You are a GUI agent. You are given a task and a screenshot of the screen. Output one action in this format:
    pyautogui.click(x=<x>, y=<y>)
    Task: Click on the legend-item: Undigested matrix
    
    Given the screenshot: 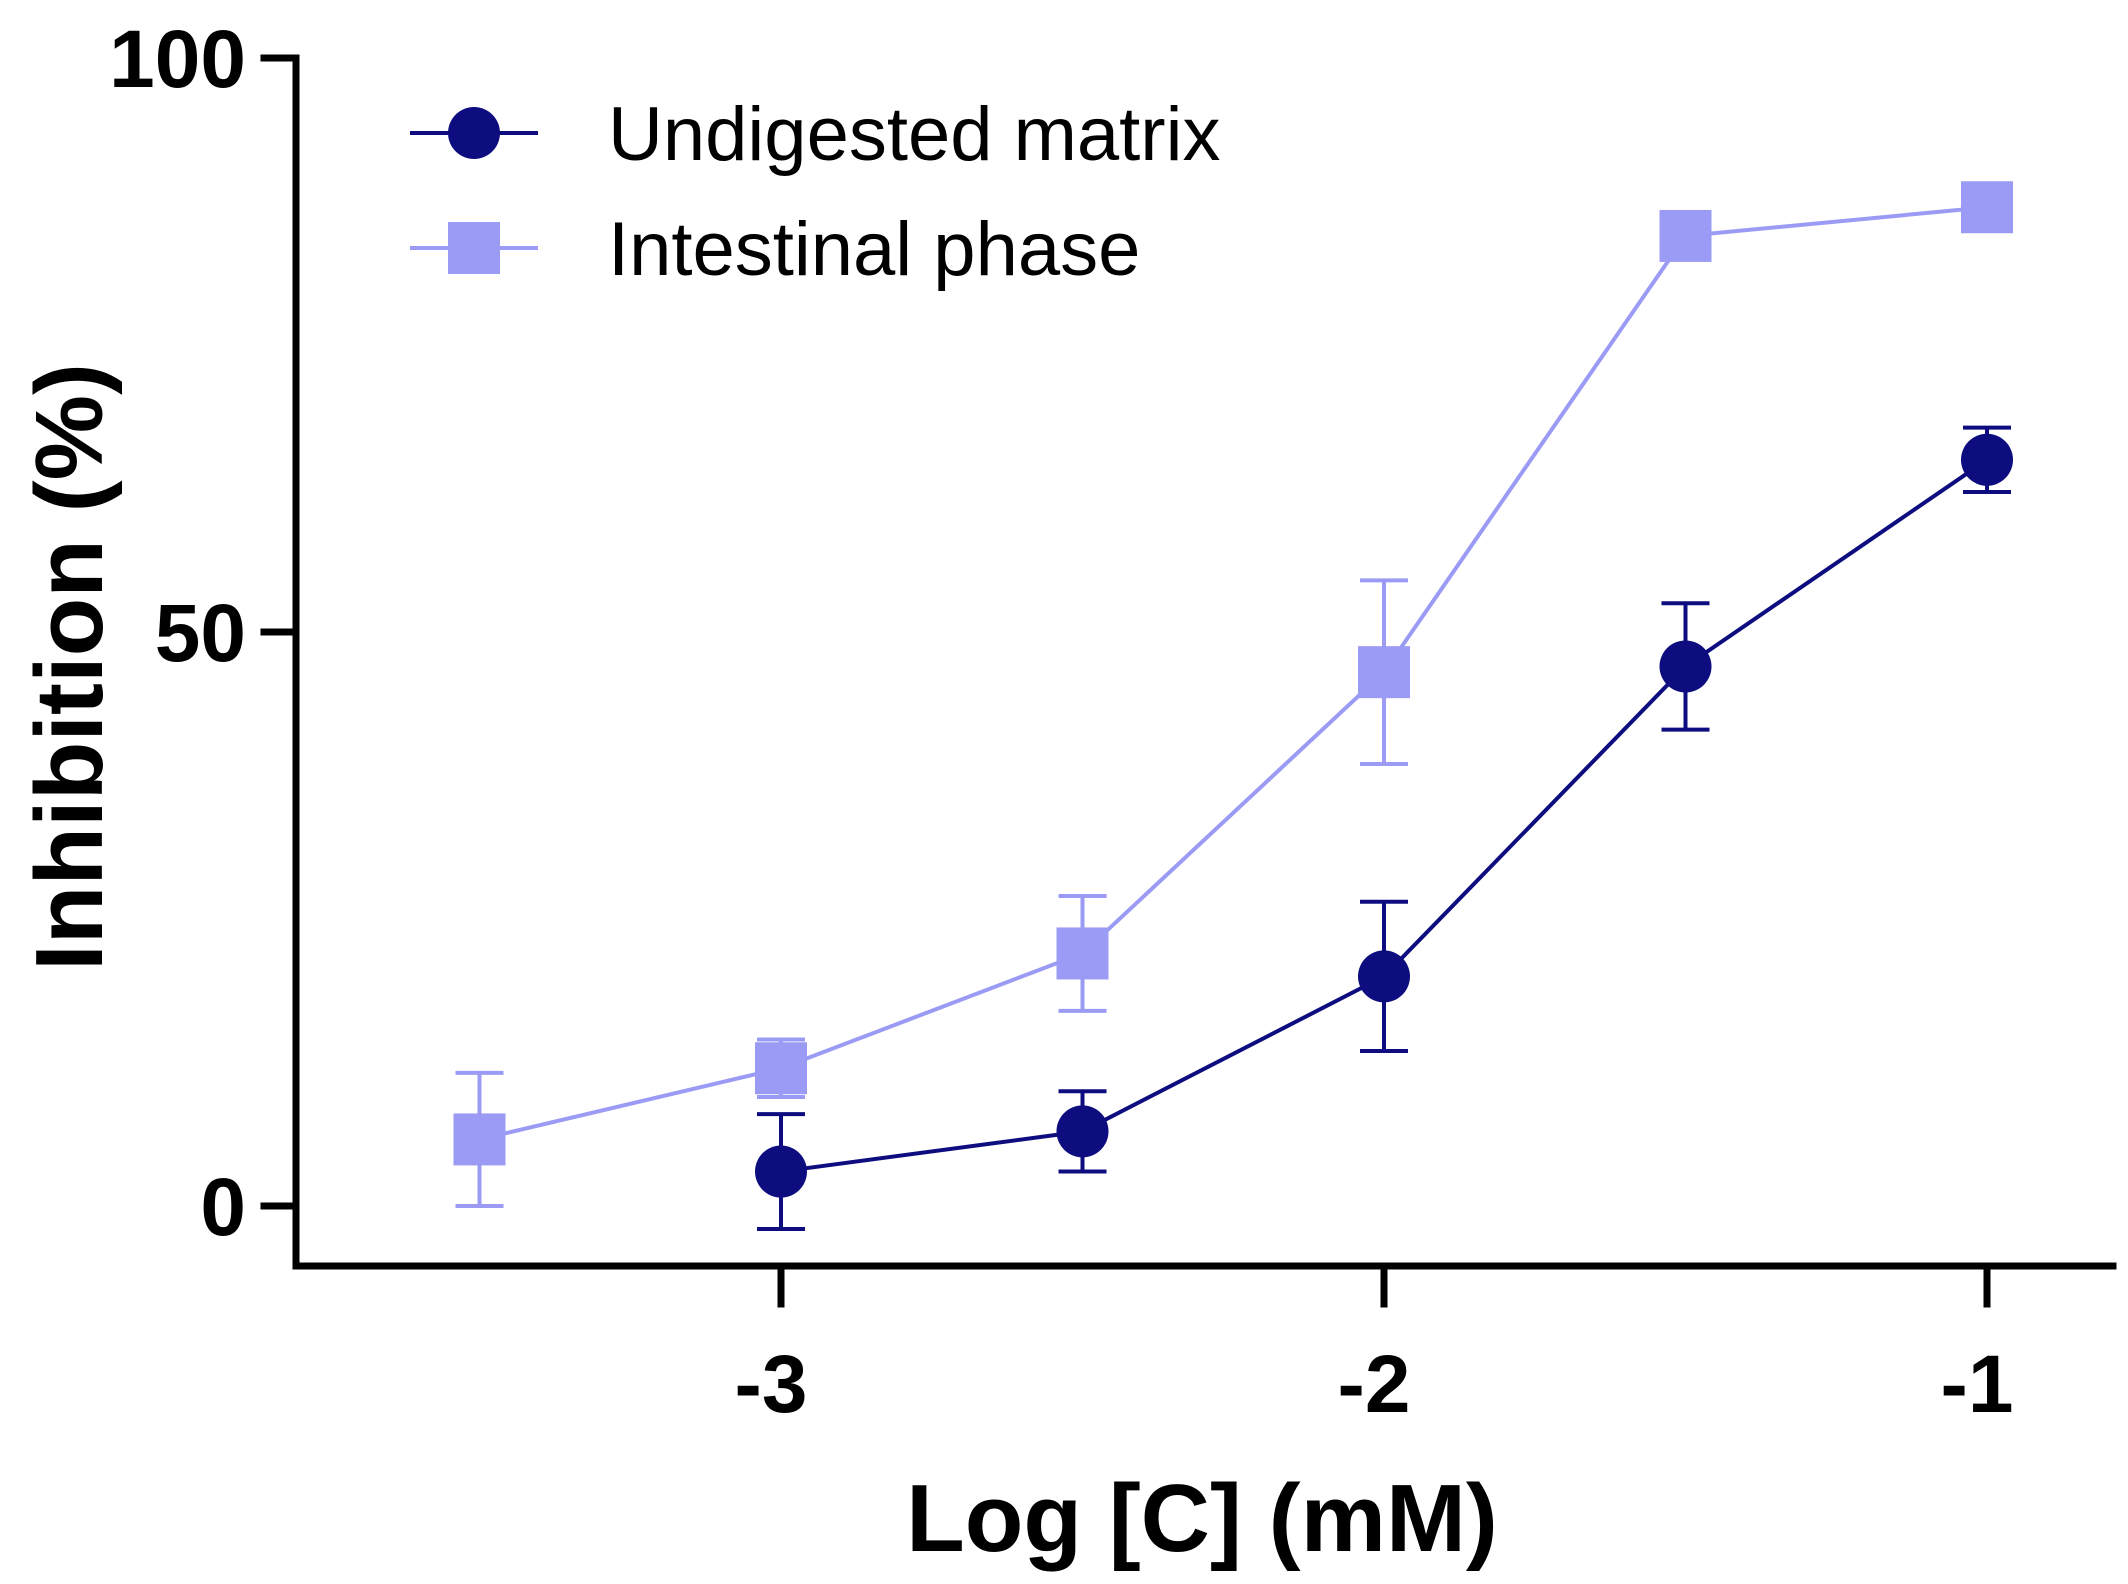 What is the action you would take?
    pyautogui.click(x=815, y=134)
    